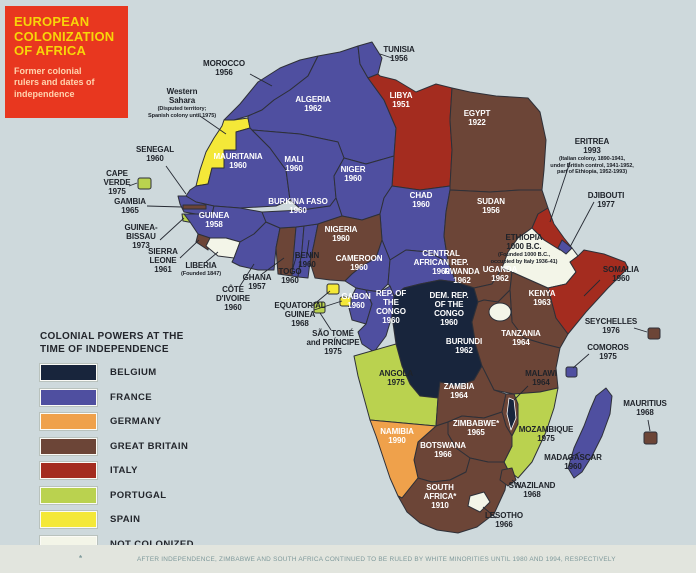 The height and width of the screenshot is (573, 696). Describe the element at coordinates (498, 140) in the screenshot. I see `country-egypt` at that location.